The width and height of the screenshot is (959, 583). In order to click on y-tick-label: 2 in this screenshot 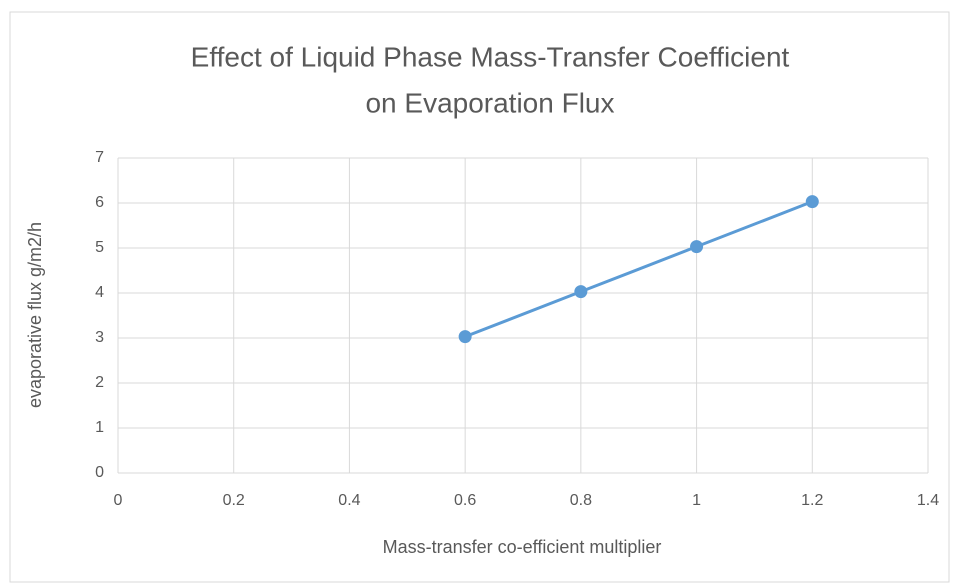, I will do `click(99, 382)`.